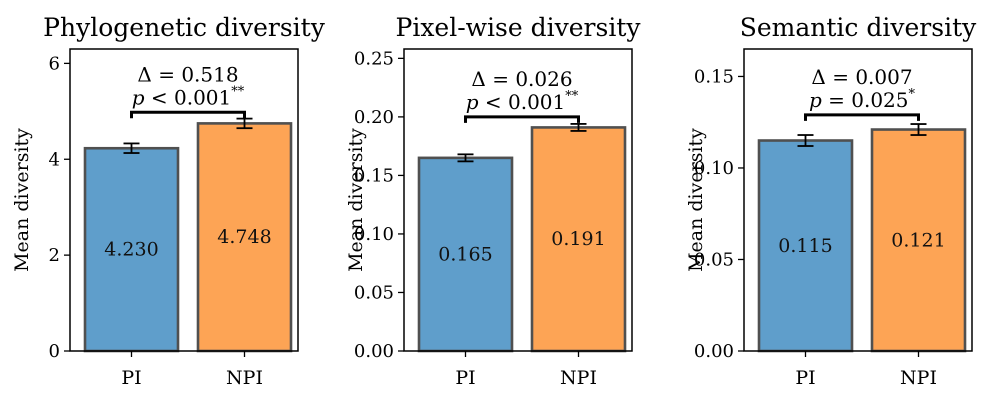 Image resolution: width=996 pixels, height=405 pixels. Describe the element at coordinates (54, 63) in the screenshot. I see `y-tick-label: 6` at that location.